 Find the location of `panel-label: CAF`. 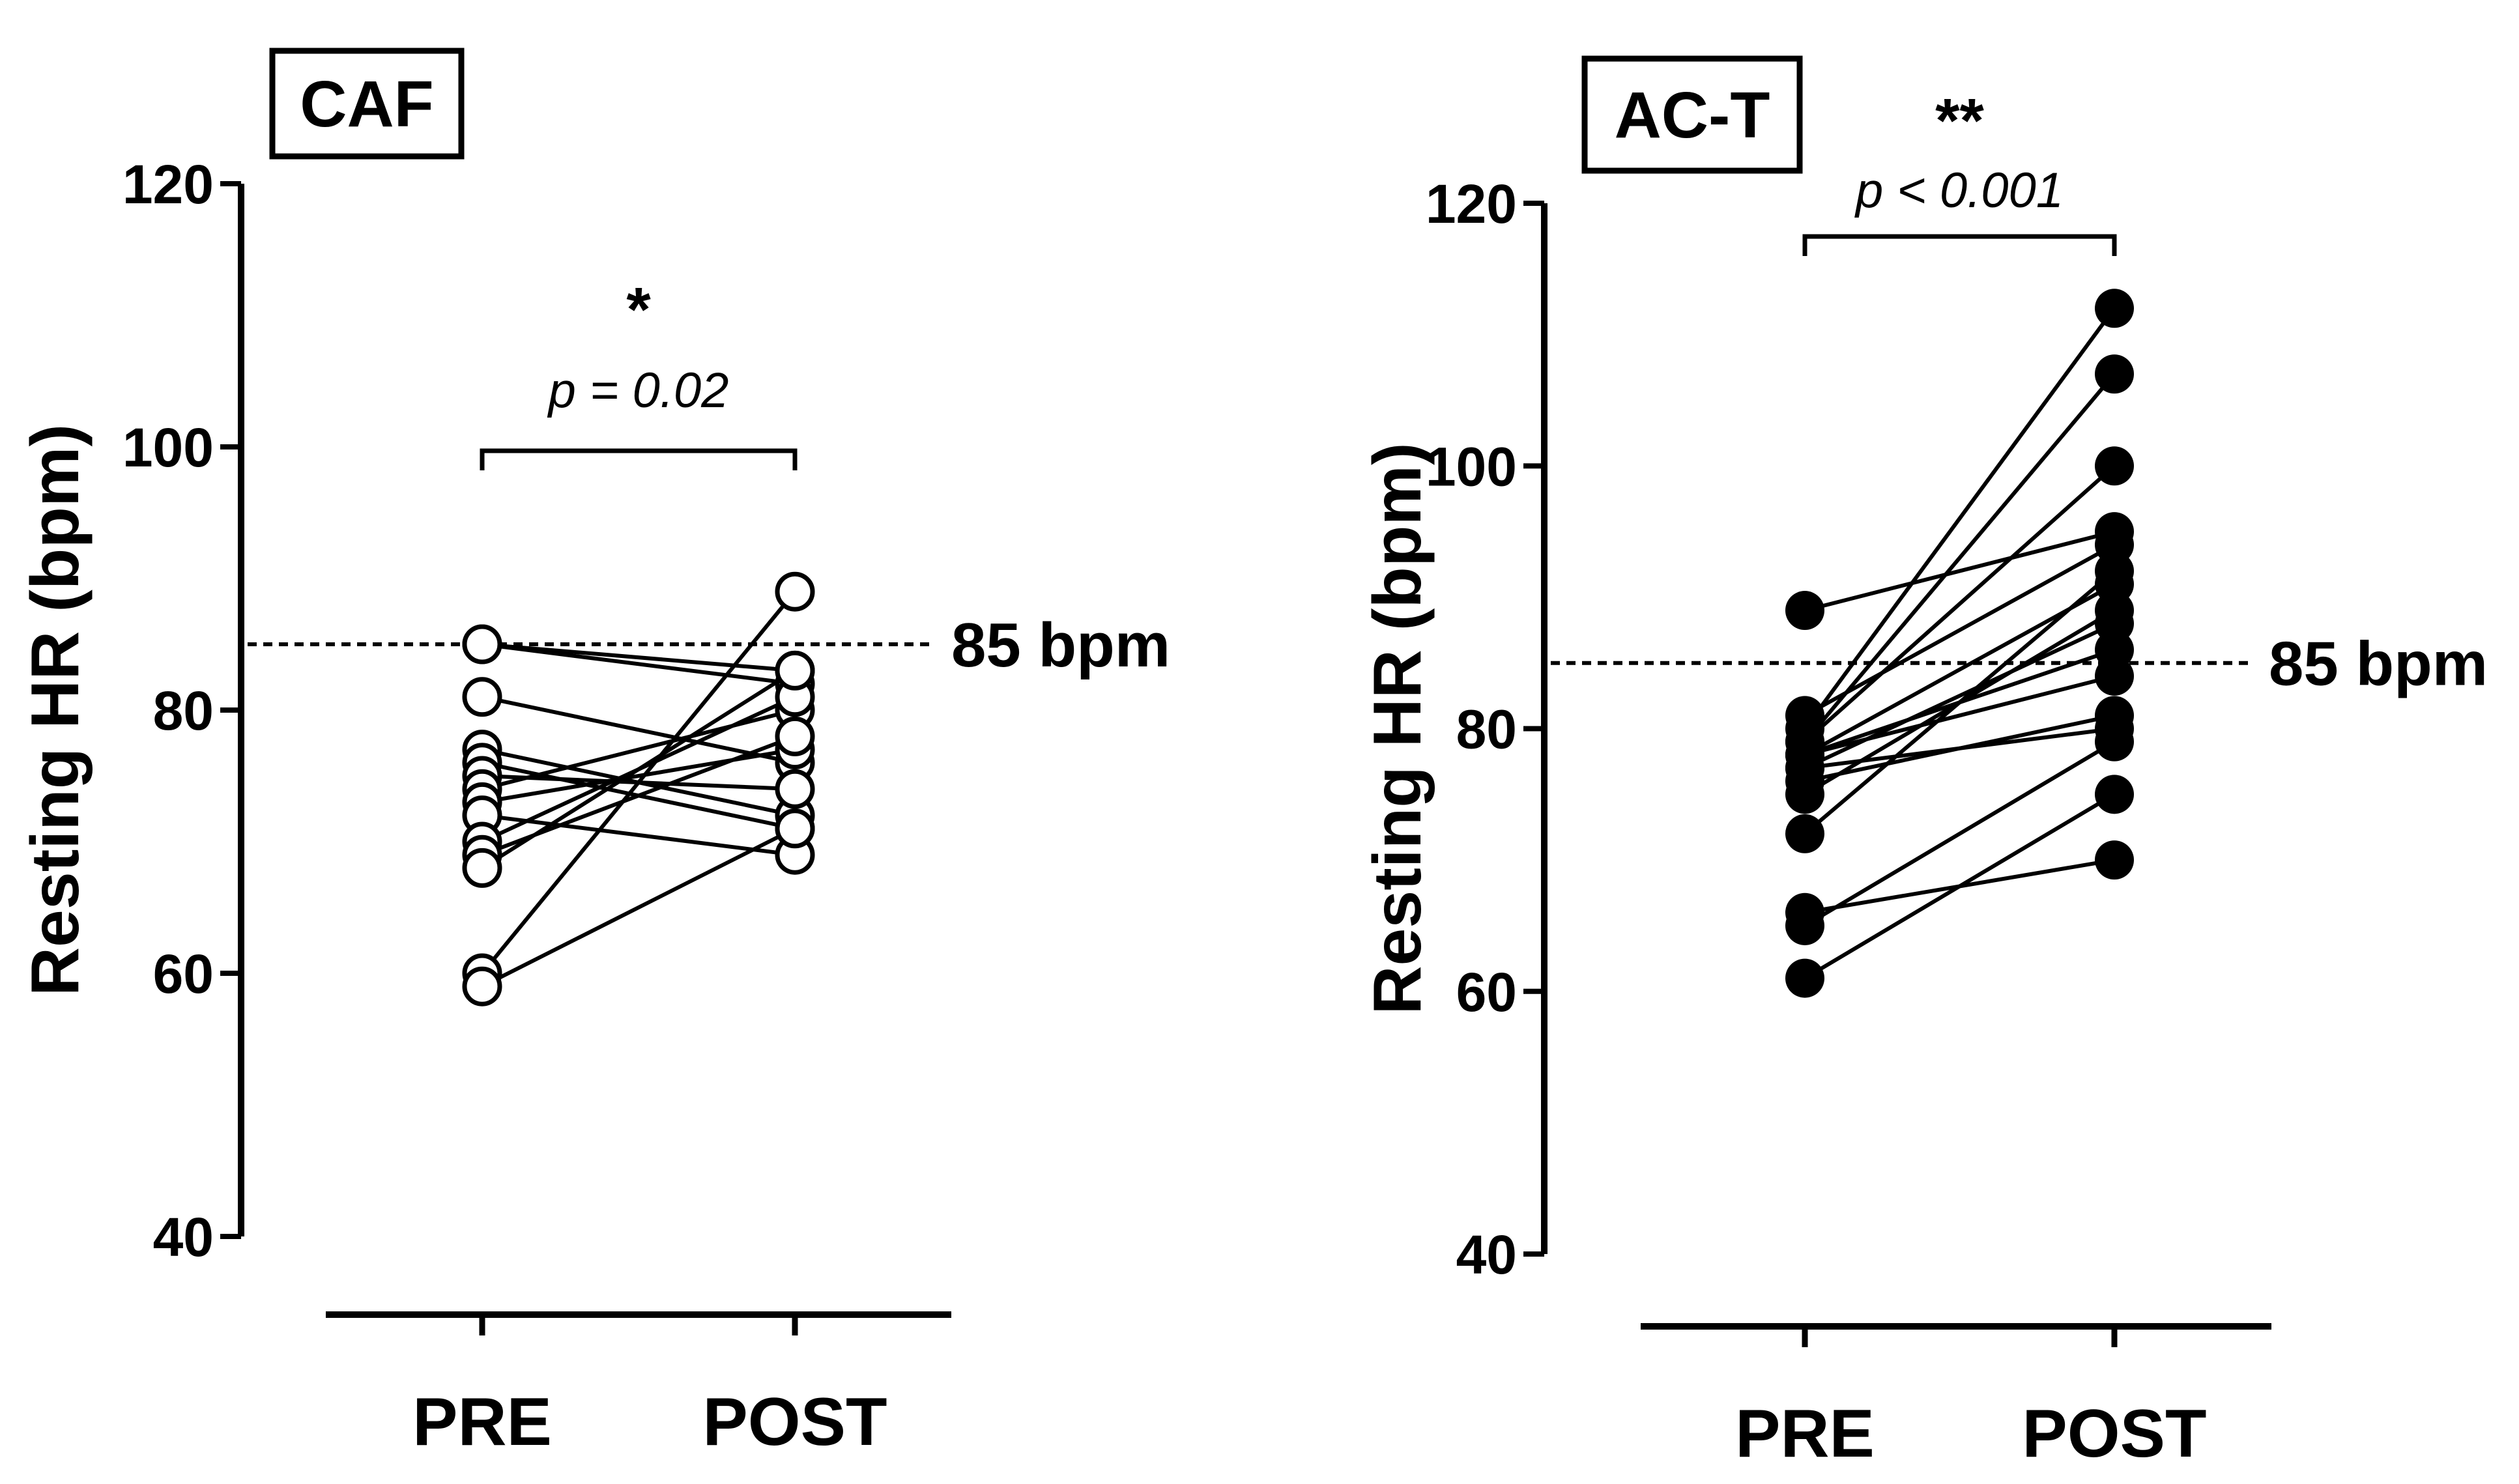

panel-label: CAF is located at coordinates (367, 105).